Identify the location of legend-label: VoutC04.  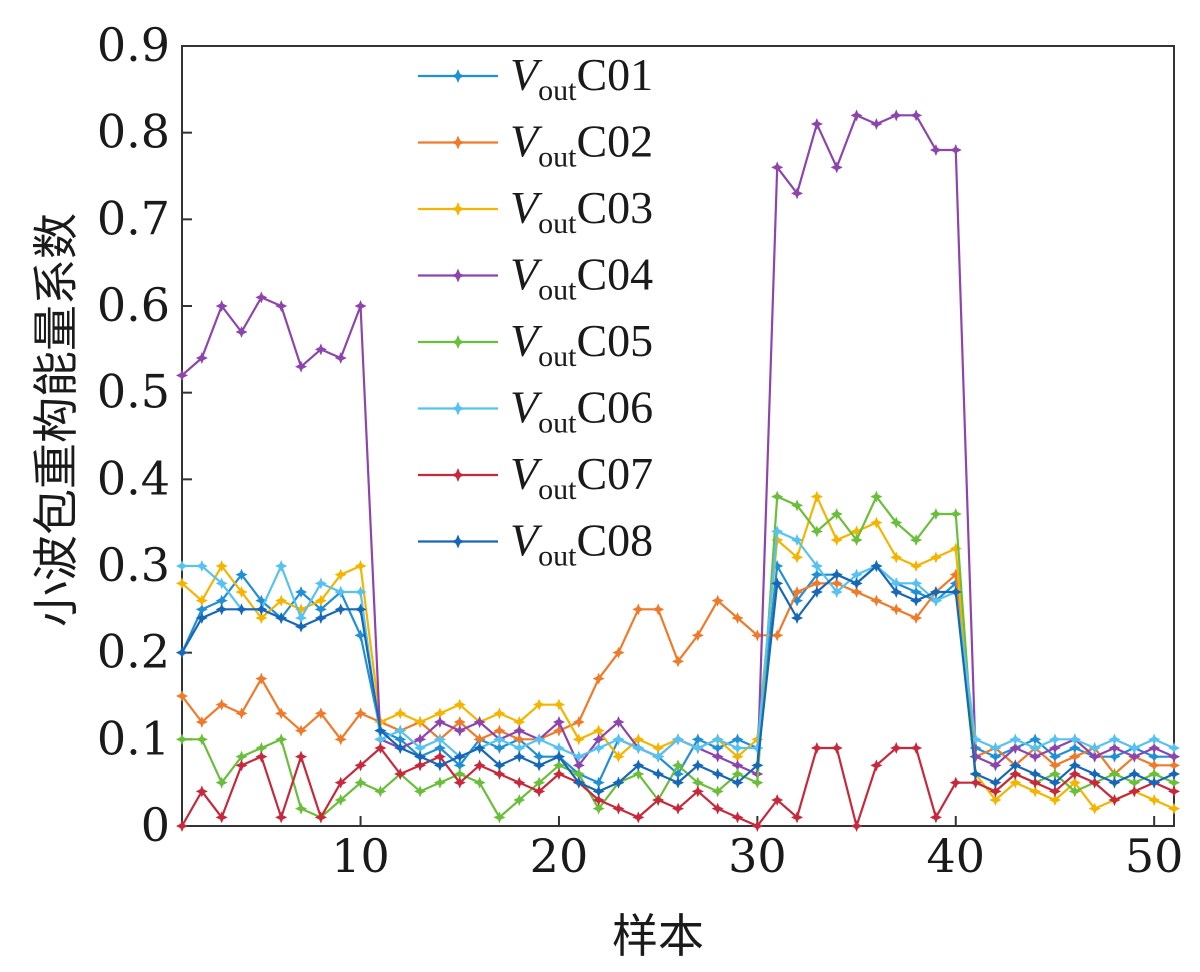
(581, 278).